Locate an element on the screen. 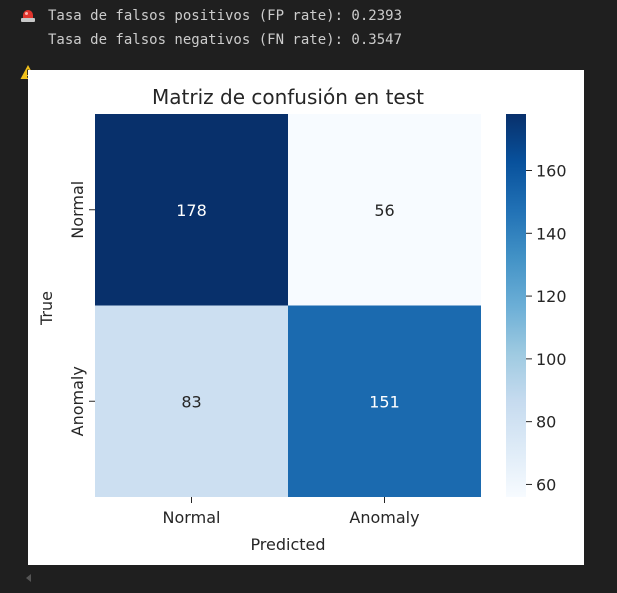  colorbar-tick-label: 100 is located at coordinates (551, 359).